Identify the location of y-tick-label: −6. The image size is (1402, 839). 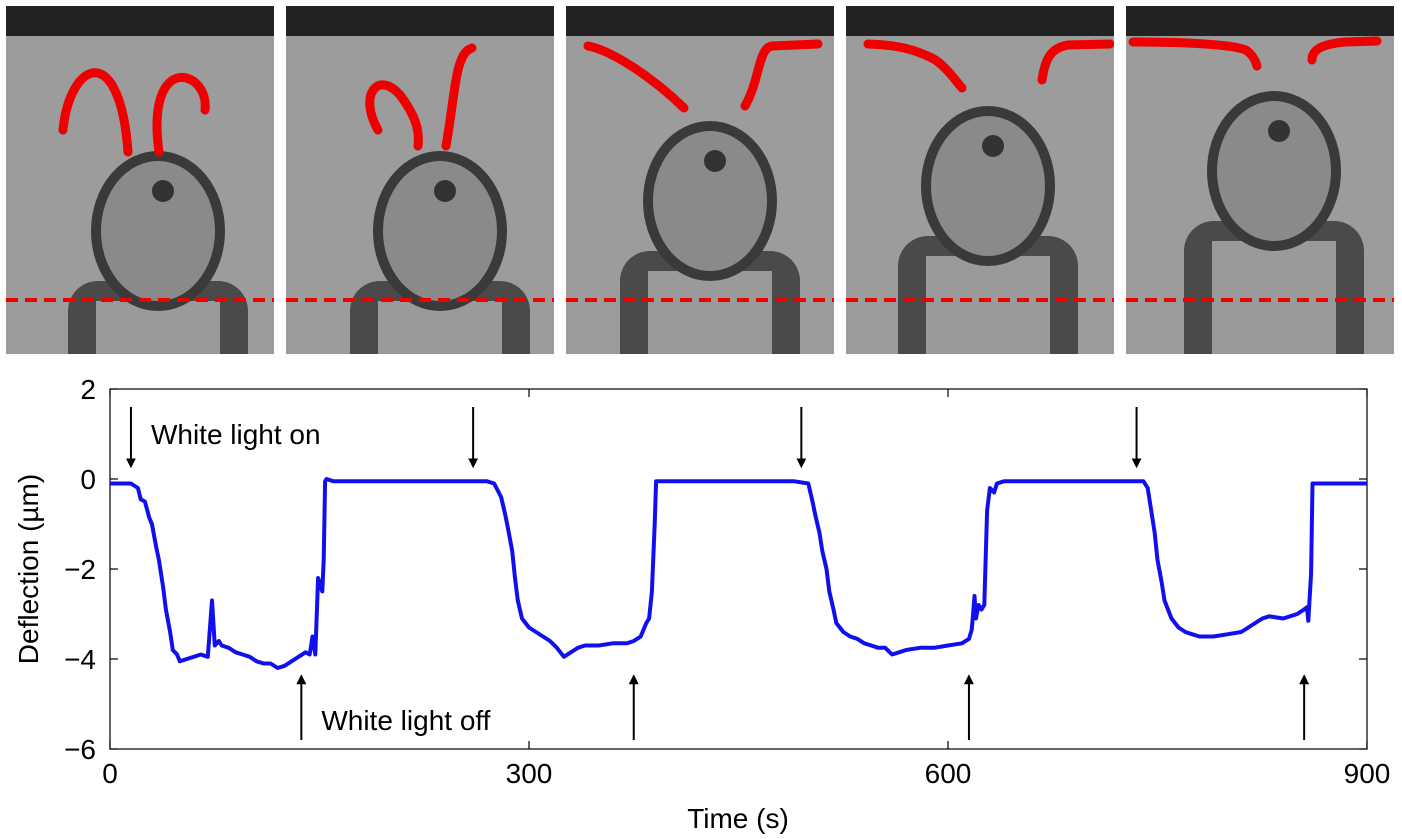
(80, 749).